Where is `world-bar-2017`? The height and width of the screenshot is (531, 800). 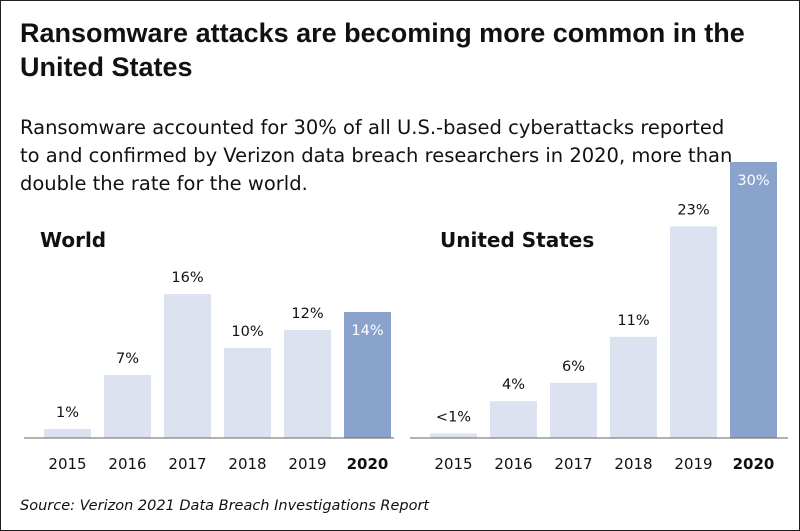 world-bar-2017 is located at coordinates (187, 366).